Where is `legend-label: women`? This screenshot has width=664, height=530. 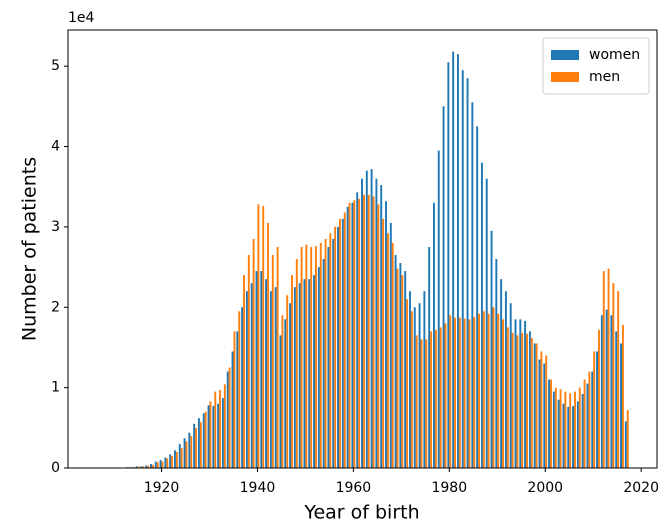 legend-label: women is located at coordinates (614, 55).